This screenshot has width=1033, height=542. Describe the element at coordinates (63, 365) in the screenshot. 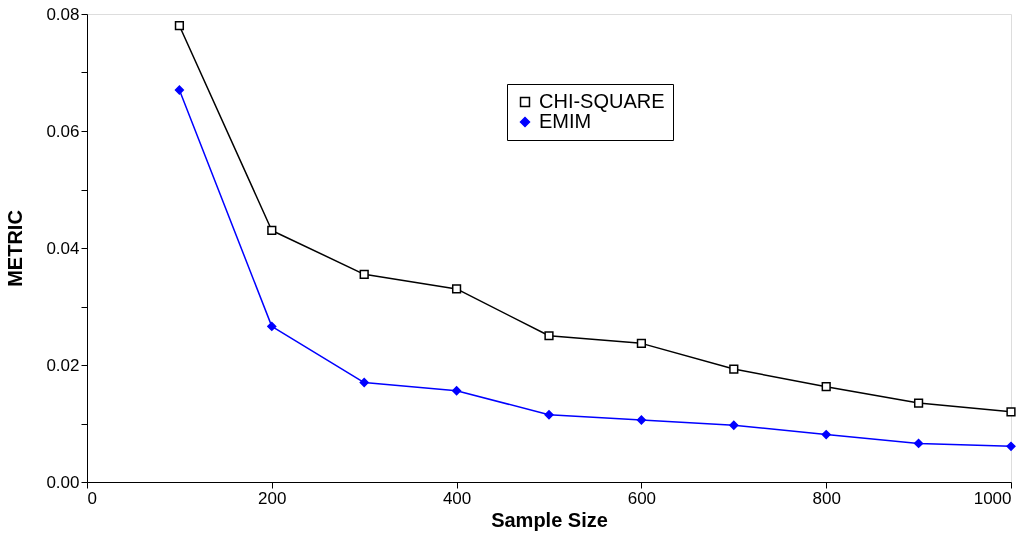

I see `y-tick-label: 0.02` at that location.